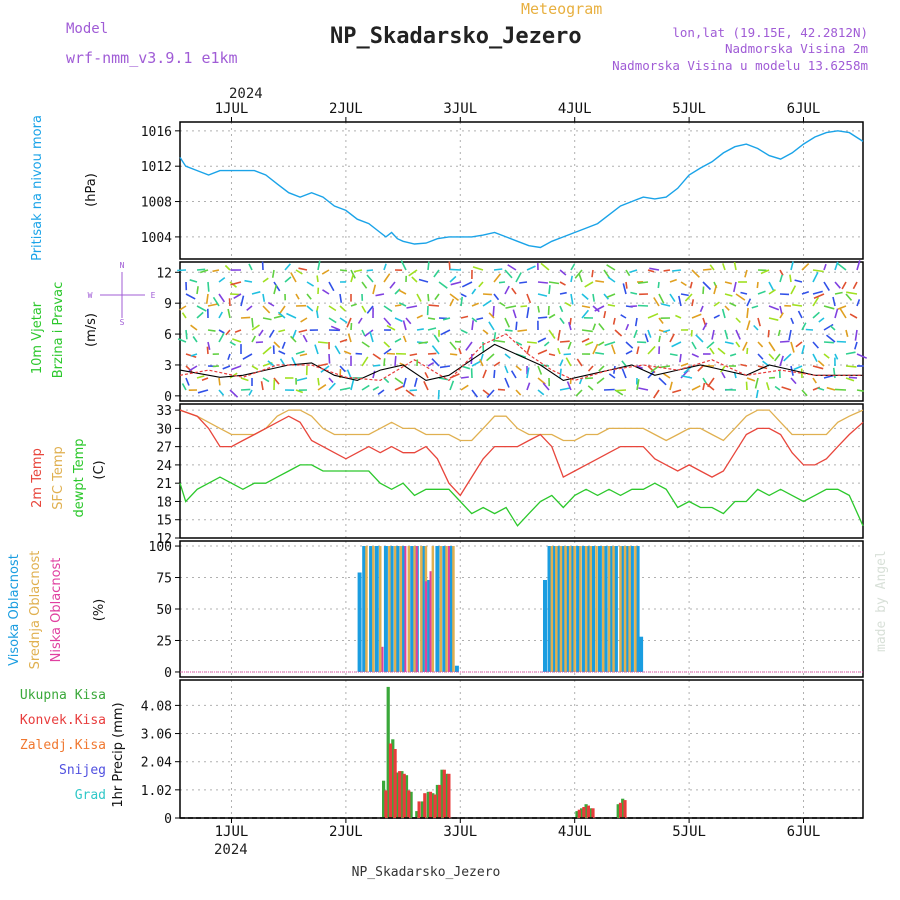 The width and height of the screenshot is (900, 900). What do you see at coordinates (246, 94) in the screenshot?
I see `year-top: 2024` at bounding box center [246, 94].